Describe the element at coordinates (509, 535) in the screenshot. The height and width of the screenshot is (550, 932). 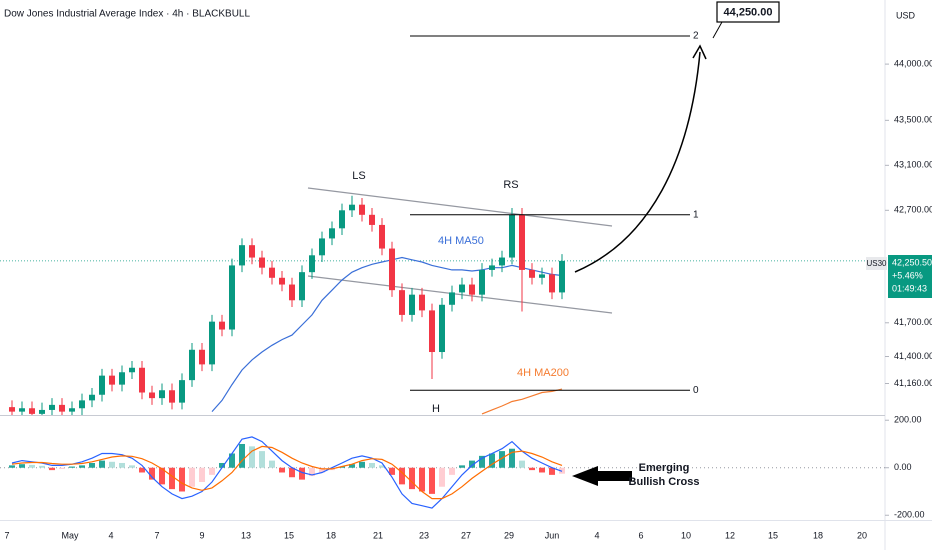
I see `x-tick-label: 29` at that location.